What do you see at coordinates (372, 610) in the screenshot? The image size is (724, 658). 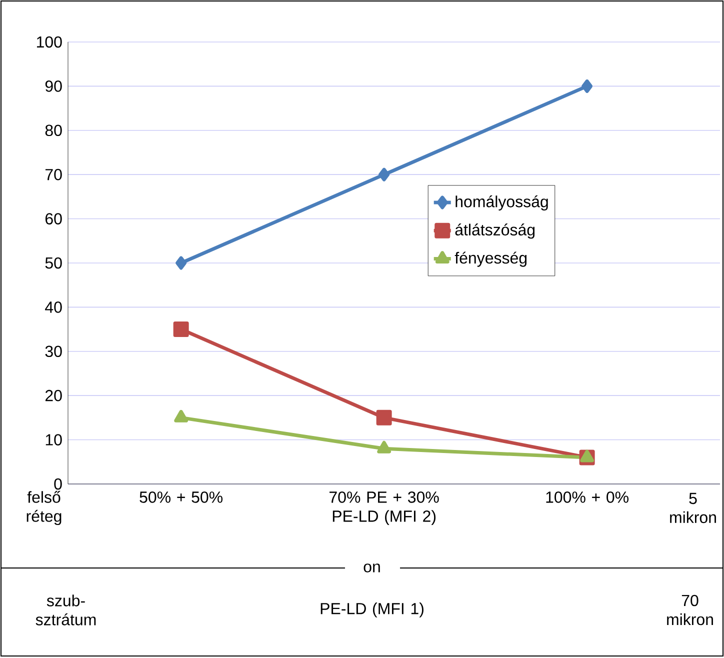 I see `text: PE-LD (MFI 1)` at bounding box center [372, 610].